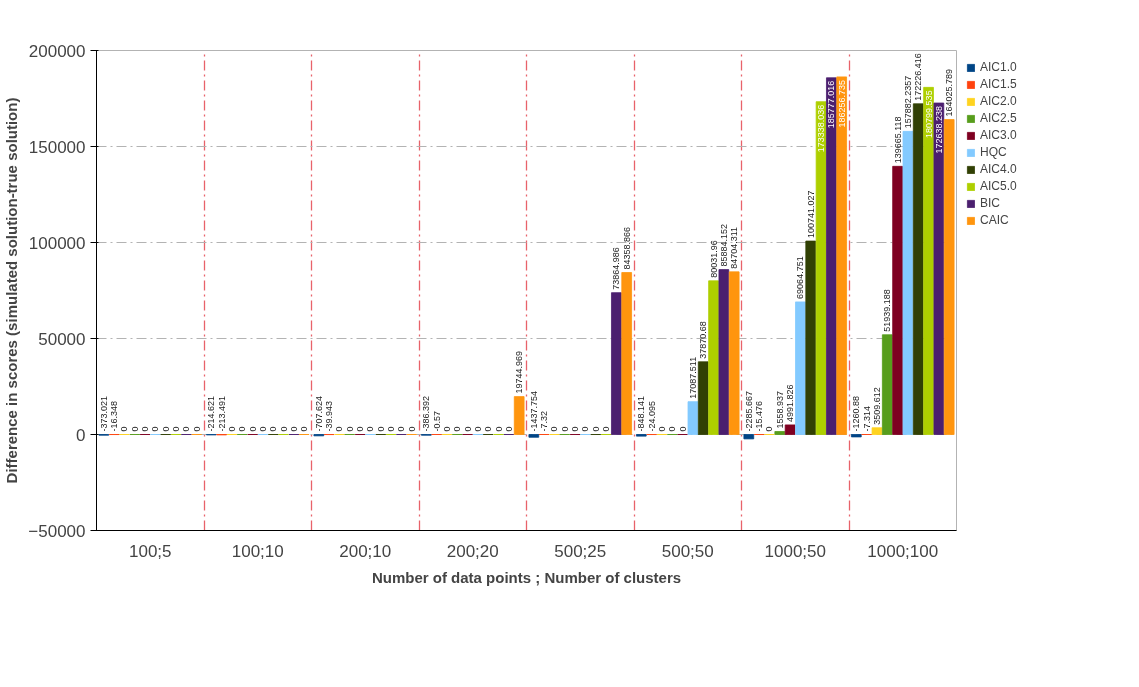  I want to click on data-label: -213.491, so click(221, 413).